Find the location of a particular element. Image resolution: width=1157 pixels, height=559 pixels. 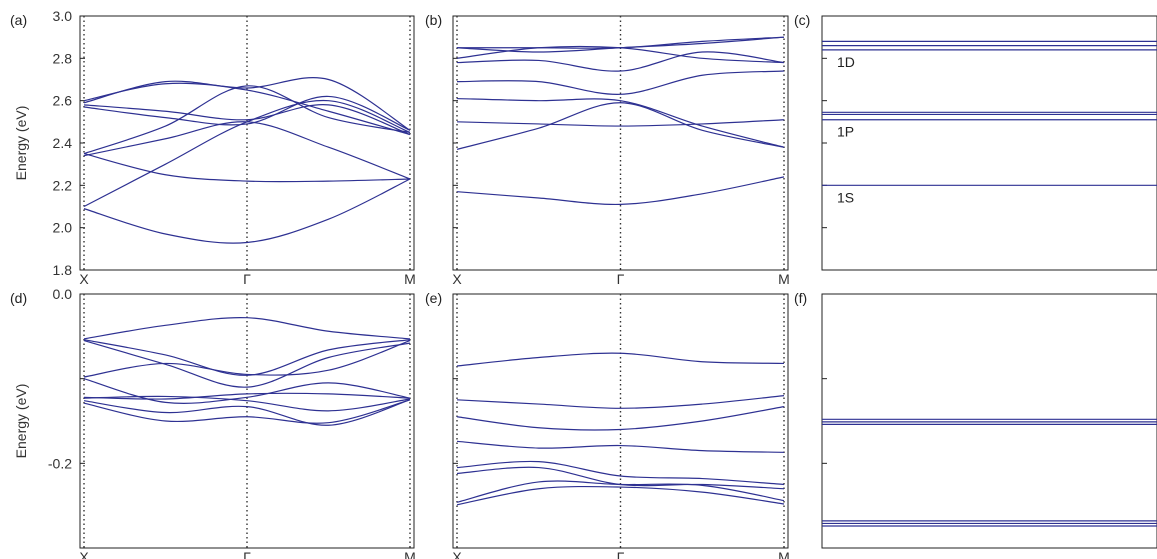

level-label-1P: 1P is located at coordinates (845, 132).